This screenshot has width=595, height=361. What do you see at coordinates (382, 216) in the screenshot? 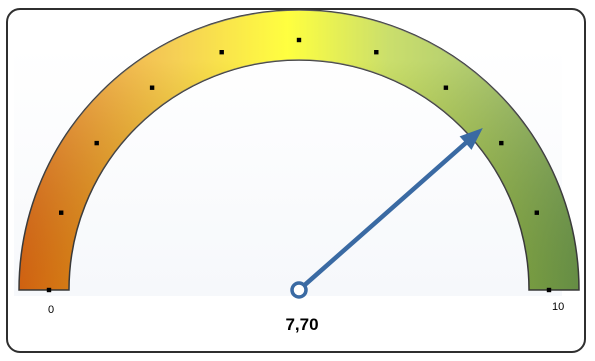
I see `gauge-needle-shaft` at bounding box center [382, 216].